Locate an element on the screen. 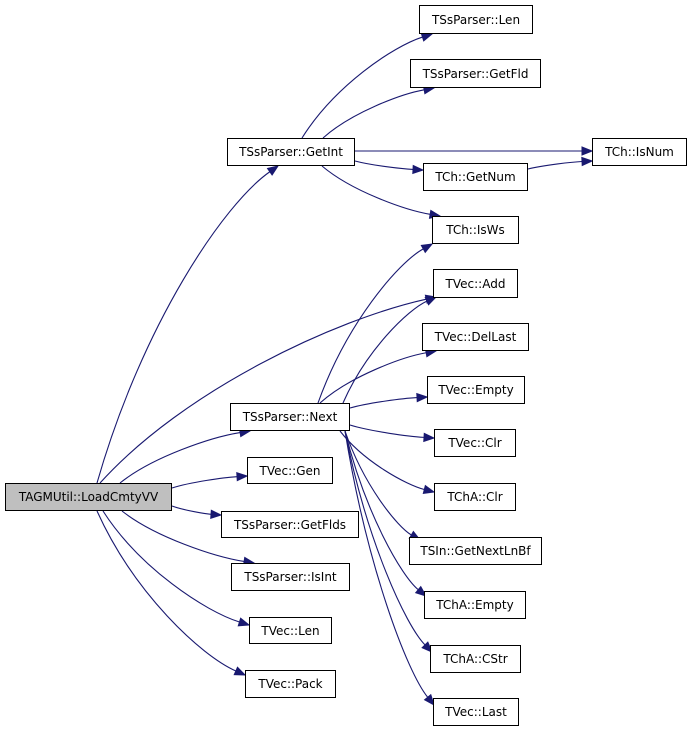 The image size is (693, 731). node-label: TVec::Add is located at coordinates (475, 283).